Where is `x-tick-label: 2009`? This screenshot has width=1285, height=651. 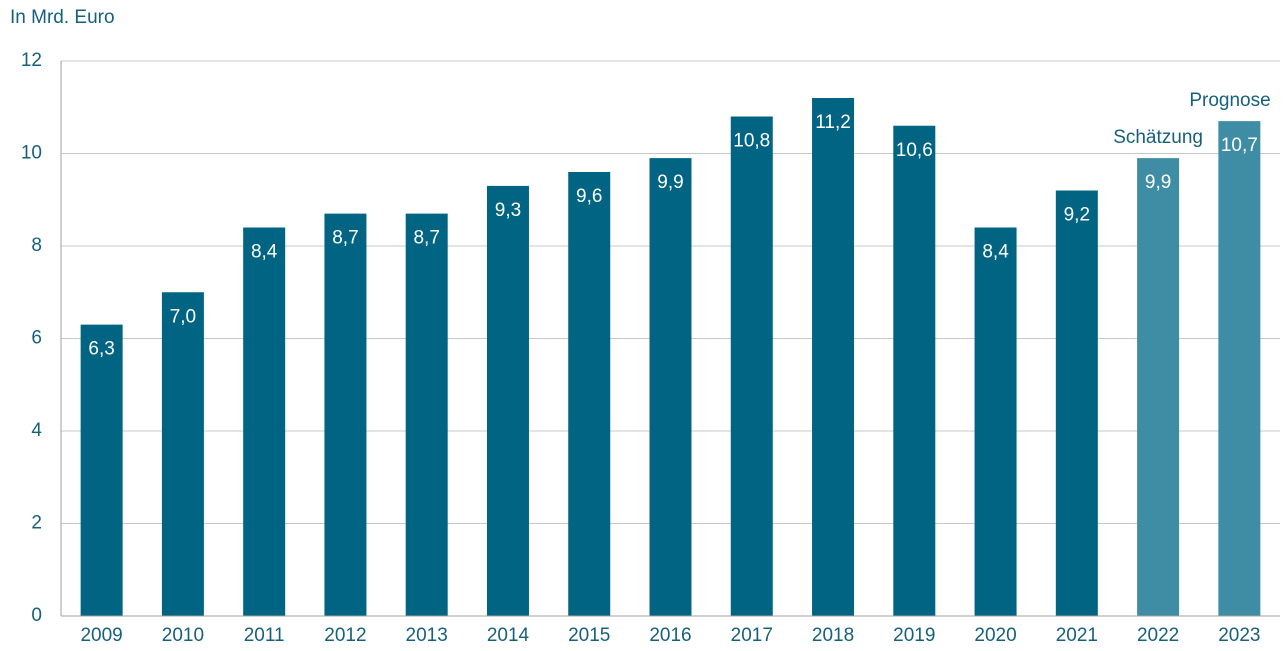
x-tick-label: 2009 is located at coordinates (101, 635).